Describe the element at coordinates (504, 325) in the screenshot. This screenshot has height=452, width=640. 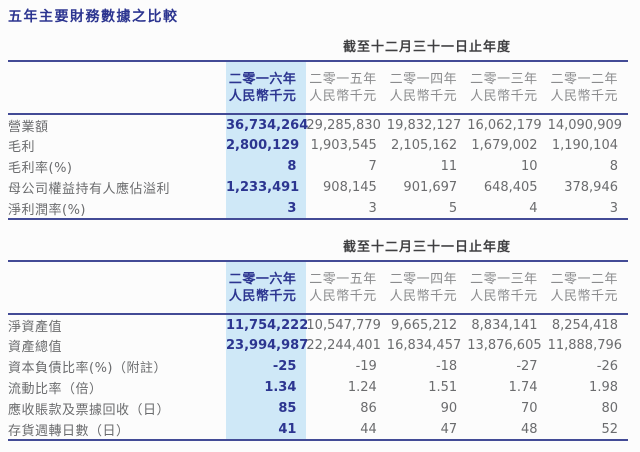
I see `value-cell: 8,834,141` at that location.